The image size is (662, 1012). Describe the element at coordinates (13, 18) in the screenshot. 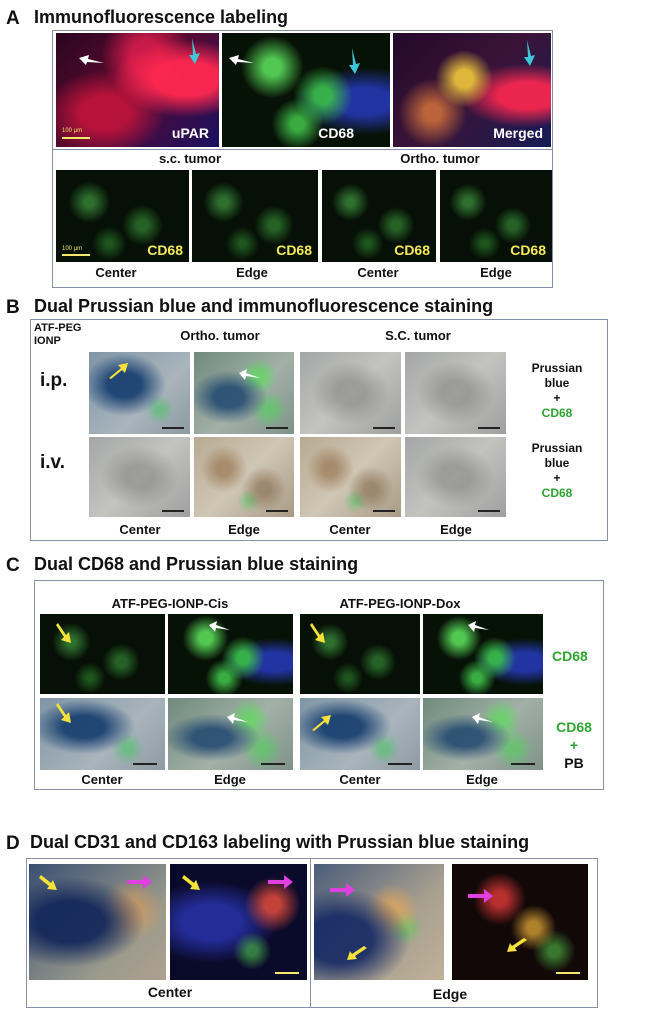

I see `panel-a-letter: A` at that location.